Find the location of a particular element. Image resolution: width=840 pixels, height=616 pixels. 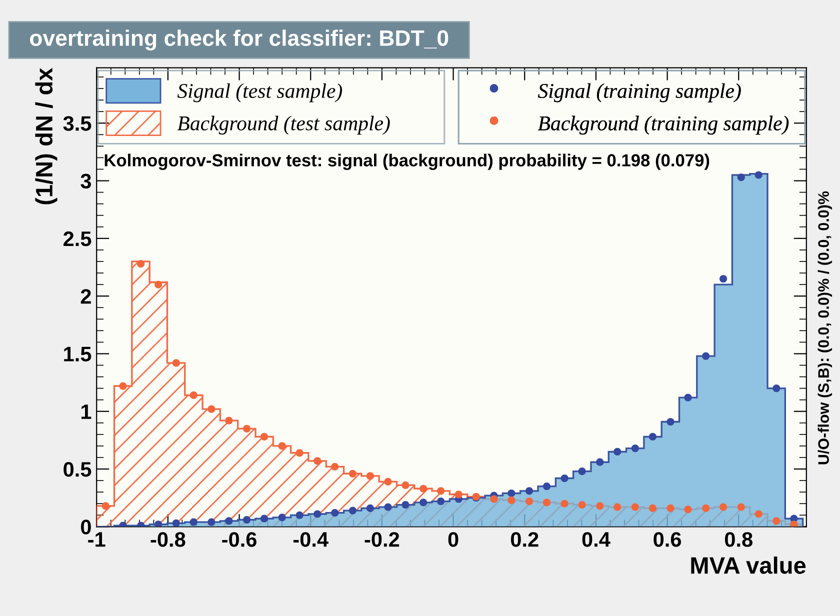

x-tick-label: -1 is located at coordinates (97, 539).